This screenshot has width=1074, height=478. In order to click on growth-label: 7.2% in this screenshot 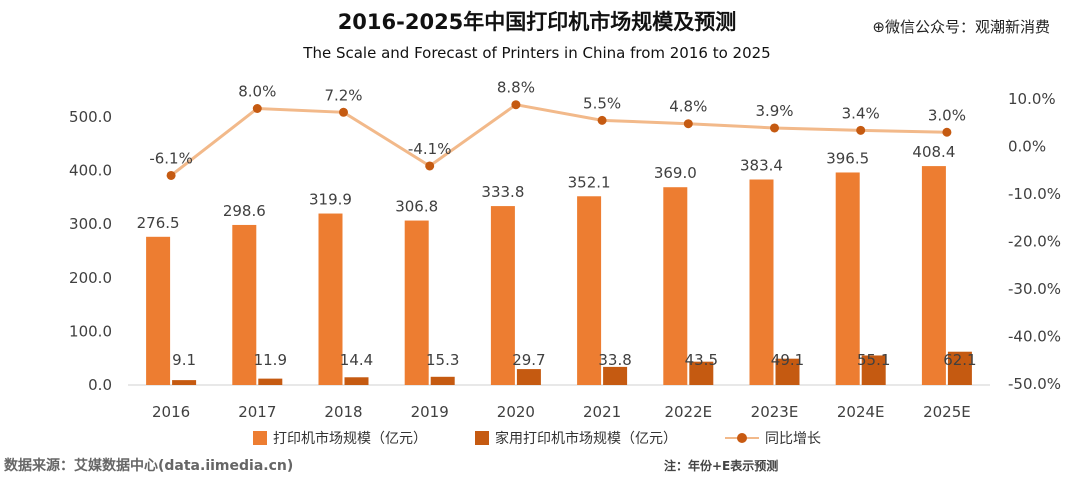, I will do `click(343, 95)`.